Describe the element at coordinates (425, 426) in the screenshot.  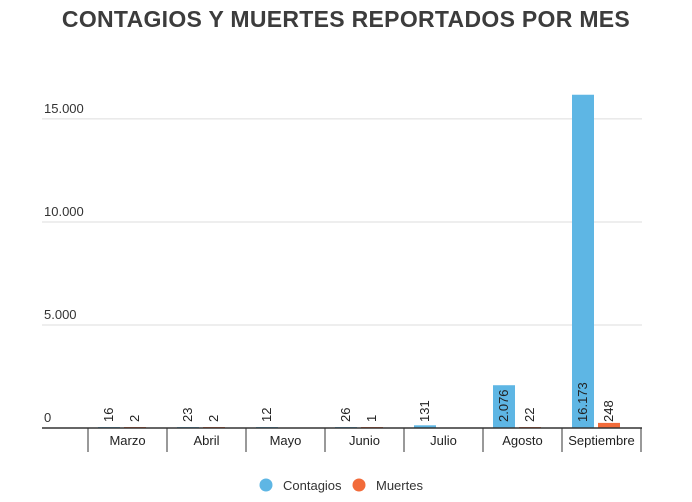
I see `bar-contagios-julio` at that location.